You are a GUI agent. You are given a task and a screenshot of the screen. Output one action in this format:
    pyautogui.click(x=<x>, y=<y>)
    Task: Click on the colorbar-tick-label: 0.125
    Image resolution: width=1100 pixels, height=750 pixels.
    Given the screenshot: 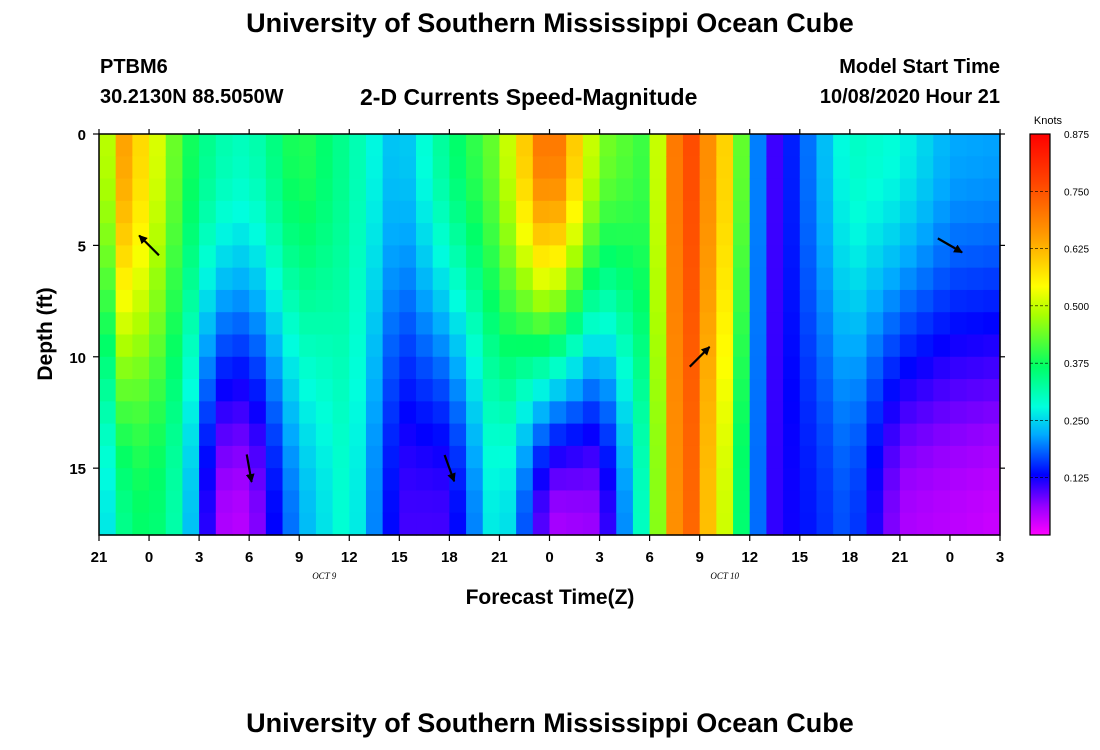 What is the action you would take?
    pyautogui.click(x=1076, y=479)
    